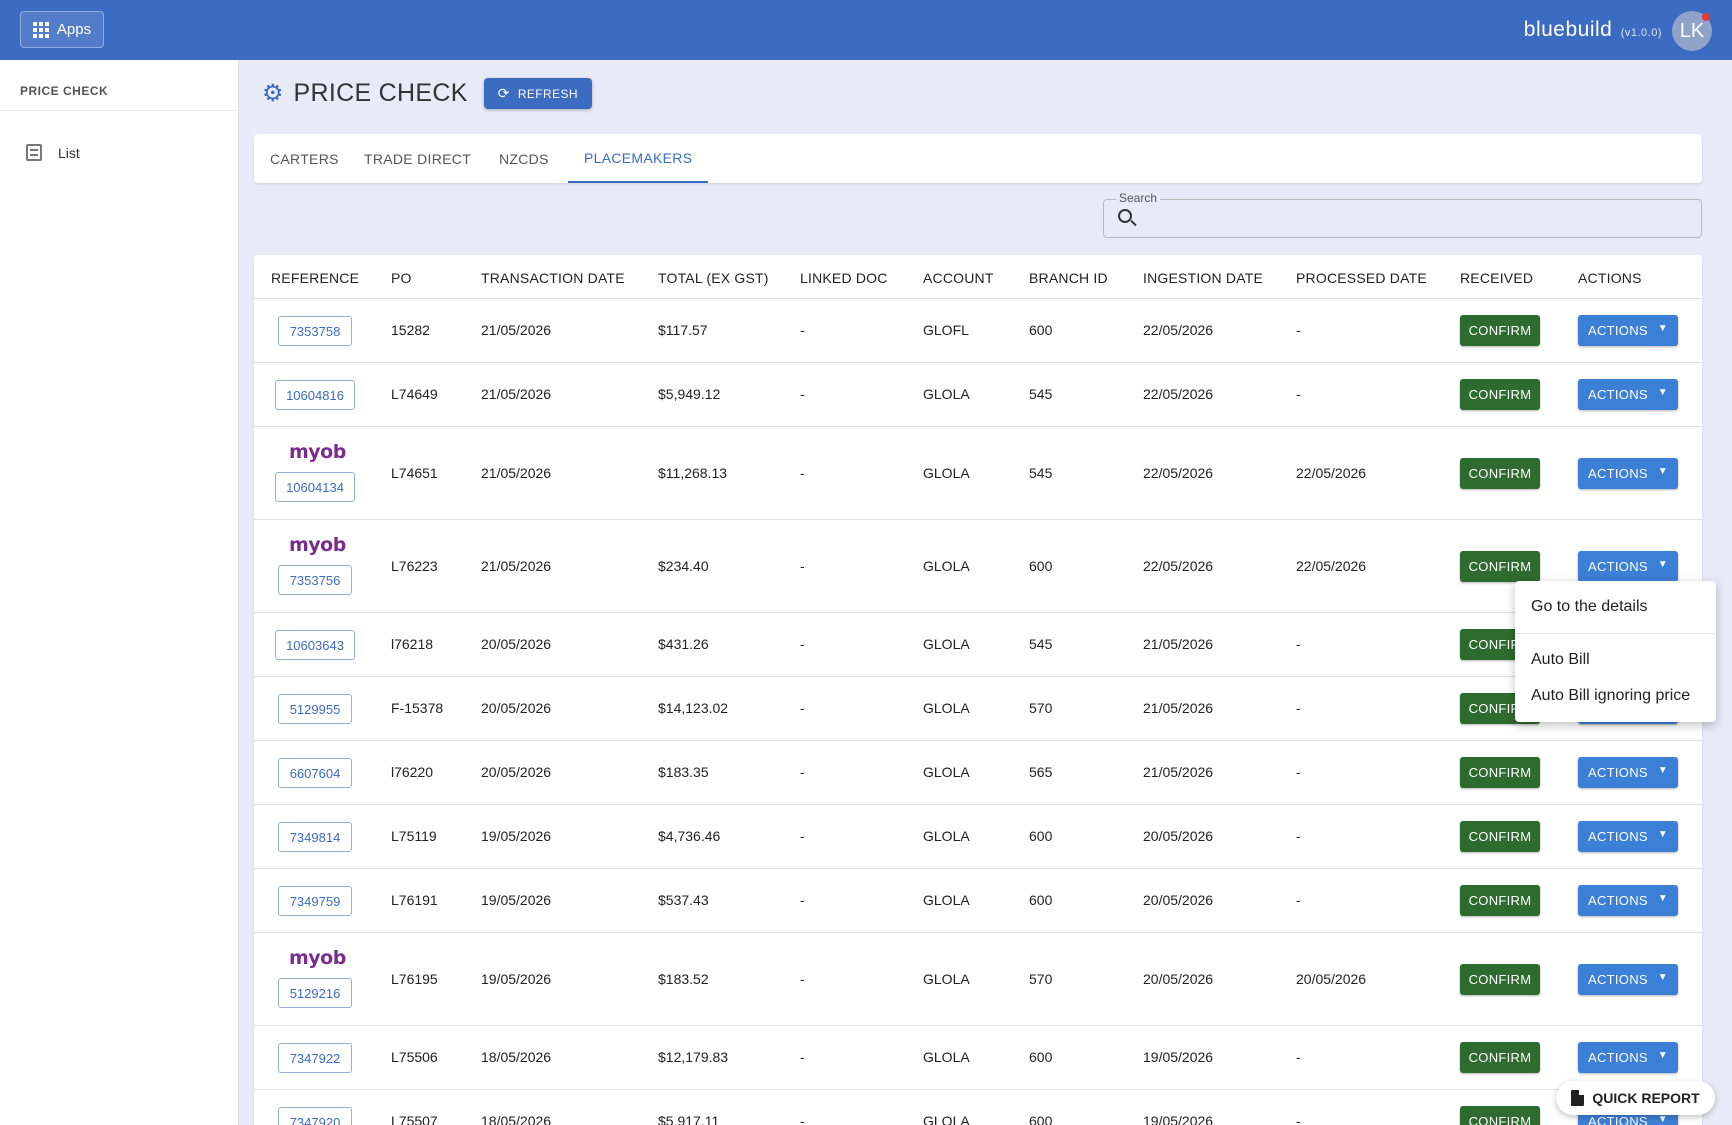 The width and height of the screenshot is (1732, 1125). Describe the element at coordinates (315, 837) in the screenshot. I see `reference-link: 7349814` at that location.